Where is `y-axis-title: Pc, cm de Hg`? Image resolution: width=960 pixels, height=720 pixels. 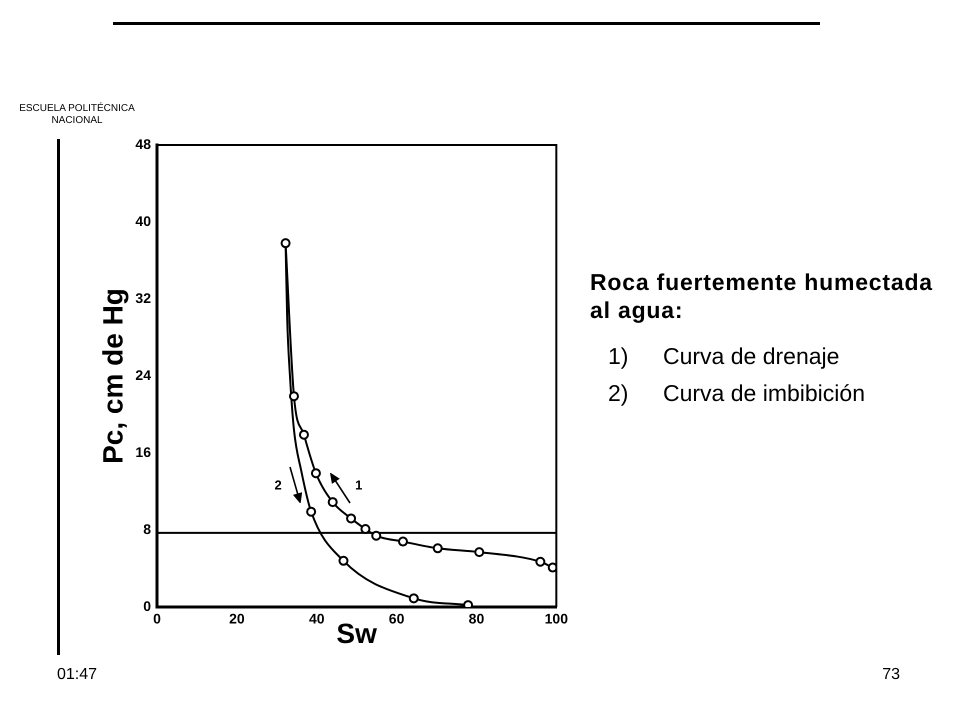 y-axis-title: Pc, cm de Hg is located at coordinates (113, 376).